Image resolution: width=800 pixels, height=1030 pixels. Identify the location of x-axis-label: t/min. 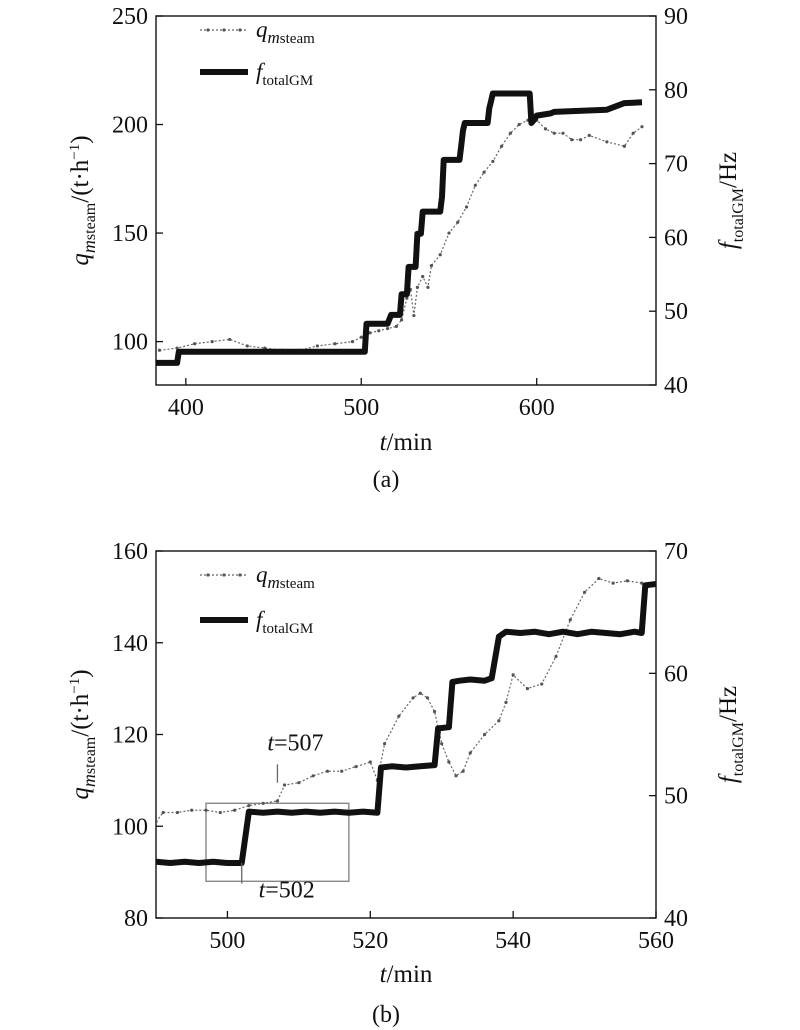
(406, 974).